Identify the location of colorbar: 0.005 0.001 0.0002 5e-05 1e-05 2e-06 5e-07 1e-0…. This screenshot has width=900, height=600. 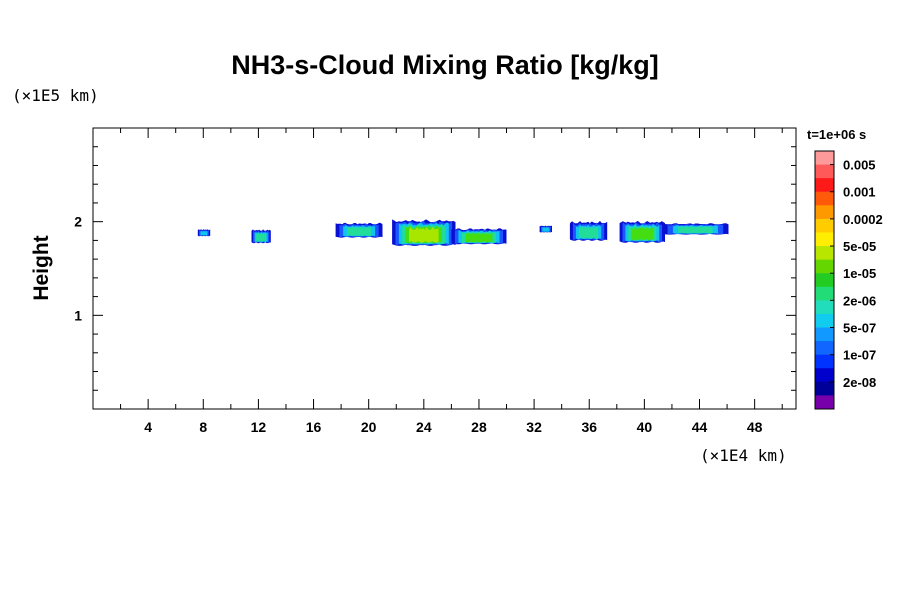
(848, 280).